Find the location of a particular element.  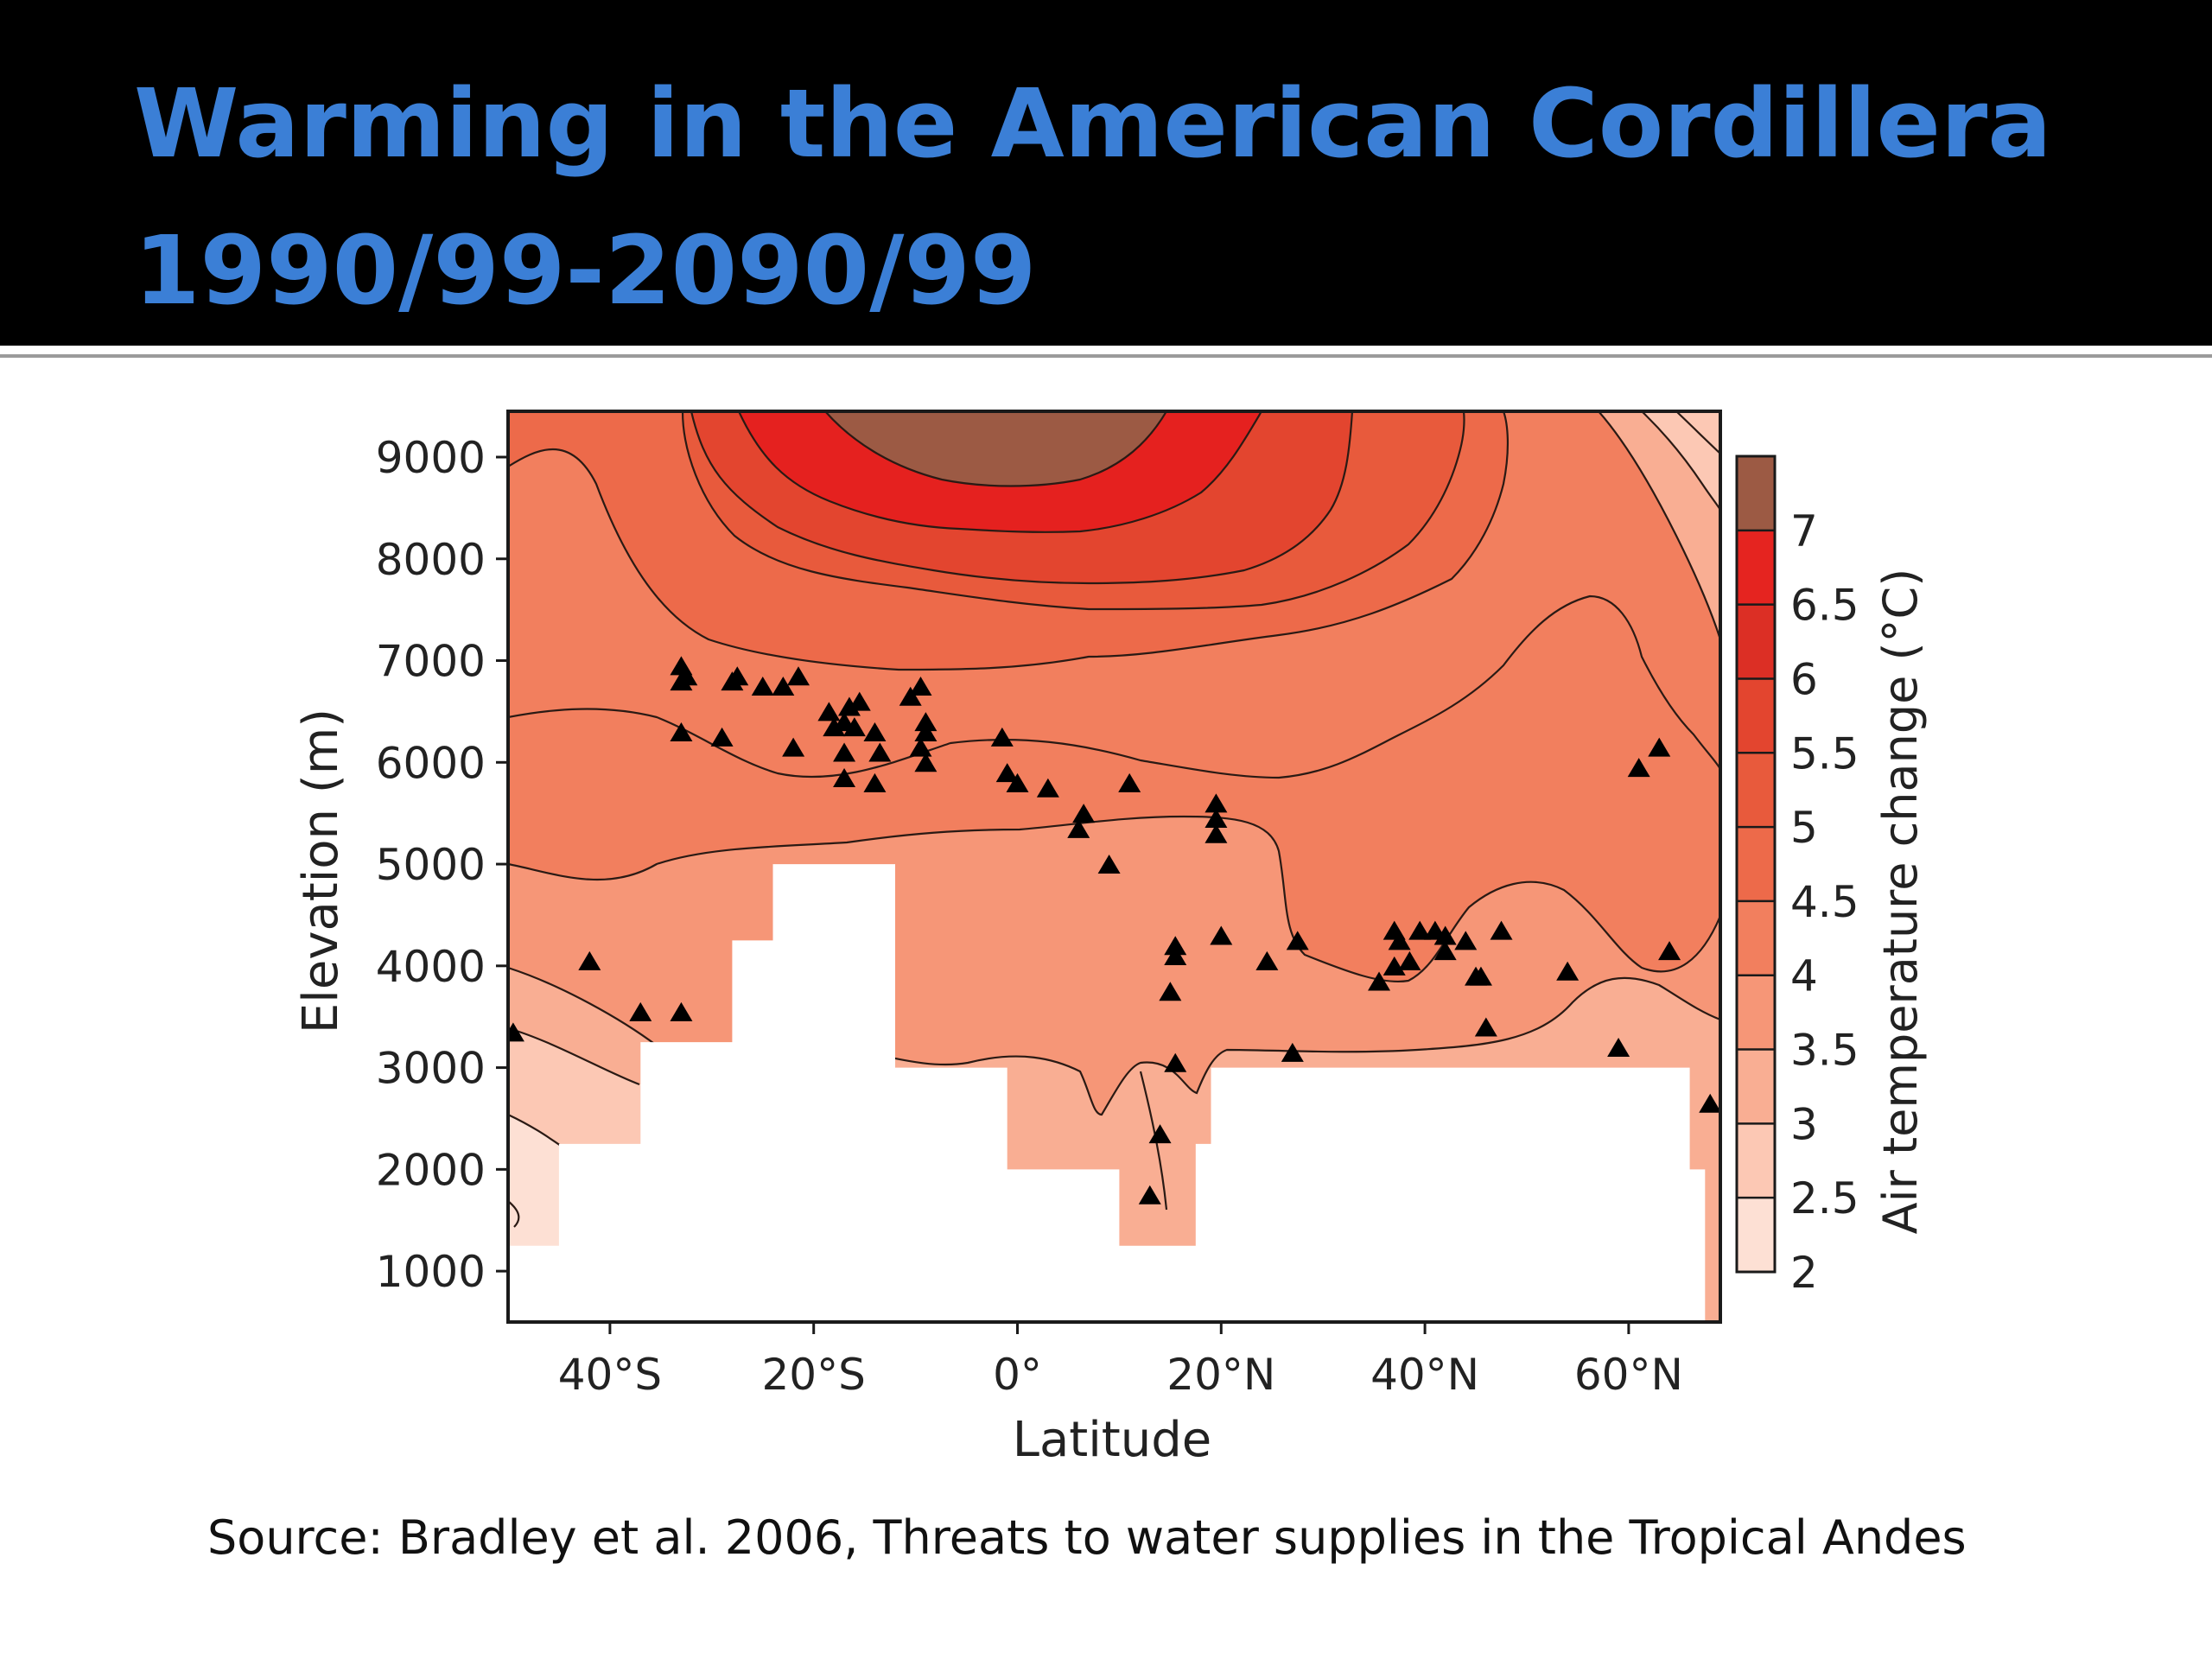

contour-band-north-cool is located at coordinates (1659, 525).